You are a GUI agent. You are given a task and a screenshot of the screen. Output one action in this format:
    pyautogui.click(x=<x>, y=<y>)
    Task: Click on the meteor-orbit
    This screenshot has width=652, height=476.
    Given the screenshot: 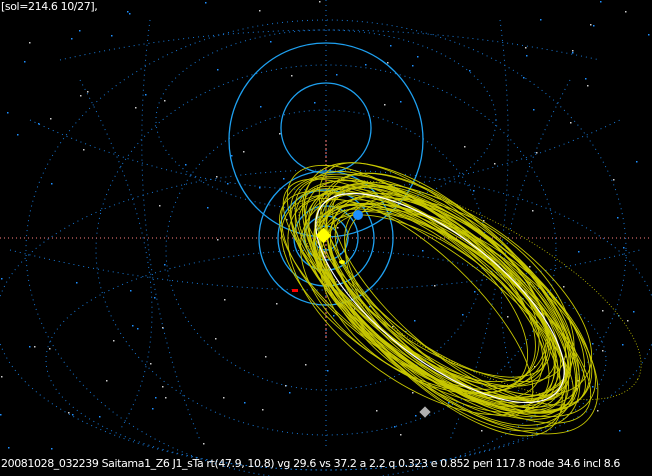 What is the action you would take?
    pyautogui.click(x=460, y=298)
    